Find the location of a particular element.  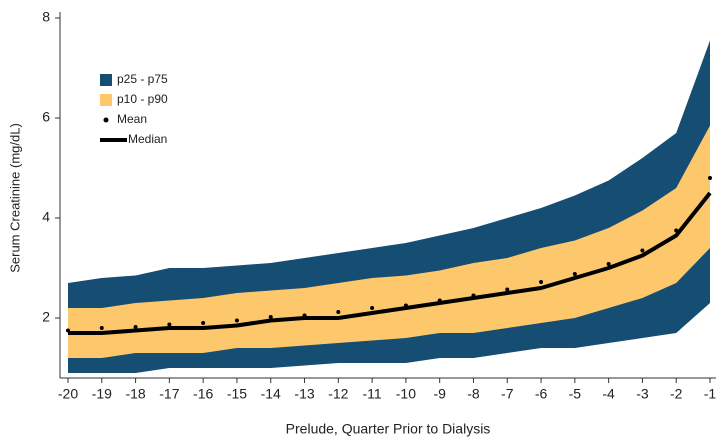

x-tick-label: -13 is located at coordinates (304, 394).